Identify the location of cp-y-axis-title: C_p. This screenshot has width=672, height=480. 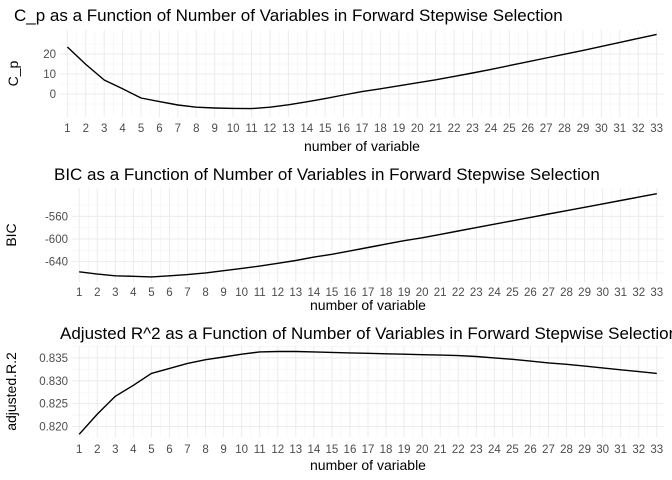
(13, 73).